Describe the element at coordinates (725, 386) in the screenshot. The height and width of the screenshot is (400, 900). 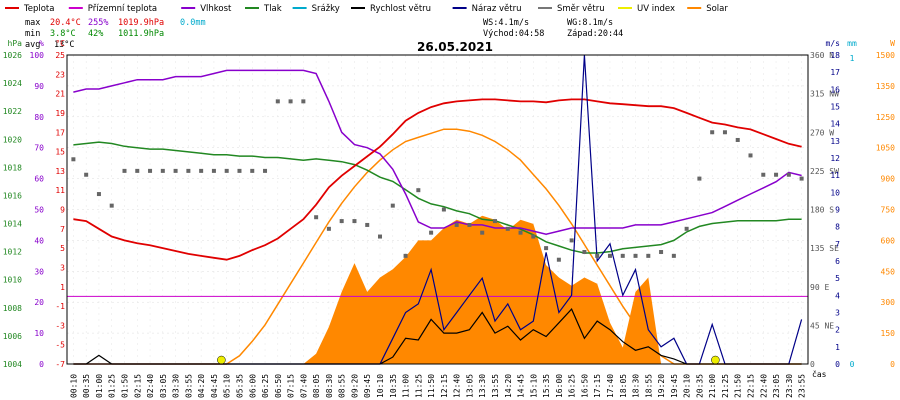
I see `x-tick-label: 21:25` at that location.